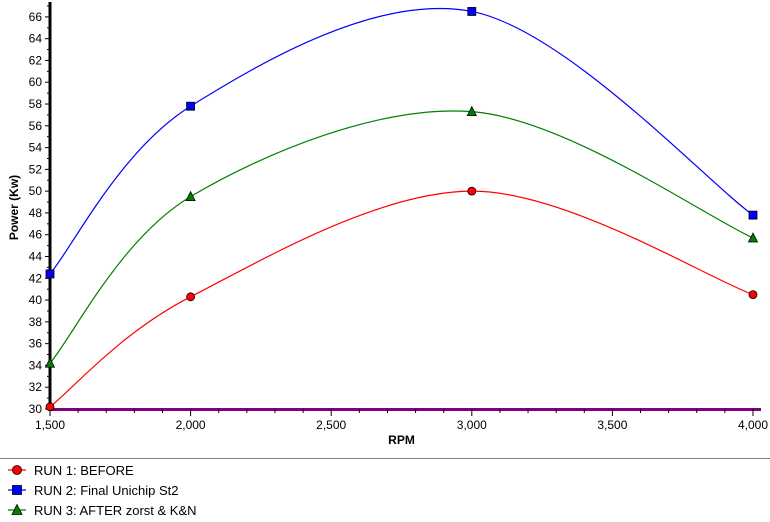  What do you see at coordinates (36, 409) in the screenshot?
I see `y-tick-label: 30` at bounding box center [36, 409].